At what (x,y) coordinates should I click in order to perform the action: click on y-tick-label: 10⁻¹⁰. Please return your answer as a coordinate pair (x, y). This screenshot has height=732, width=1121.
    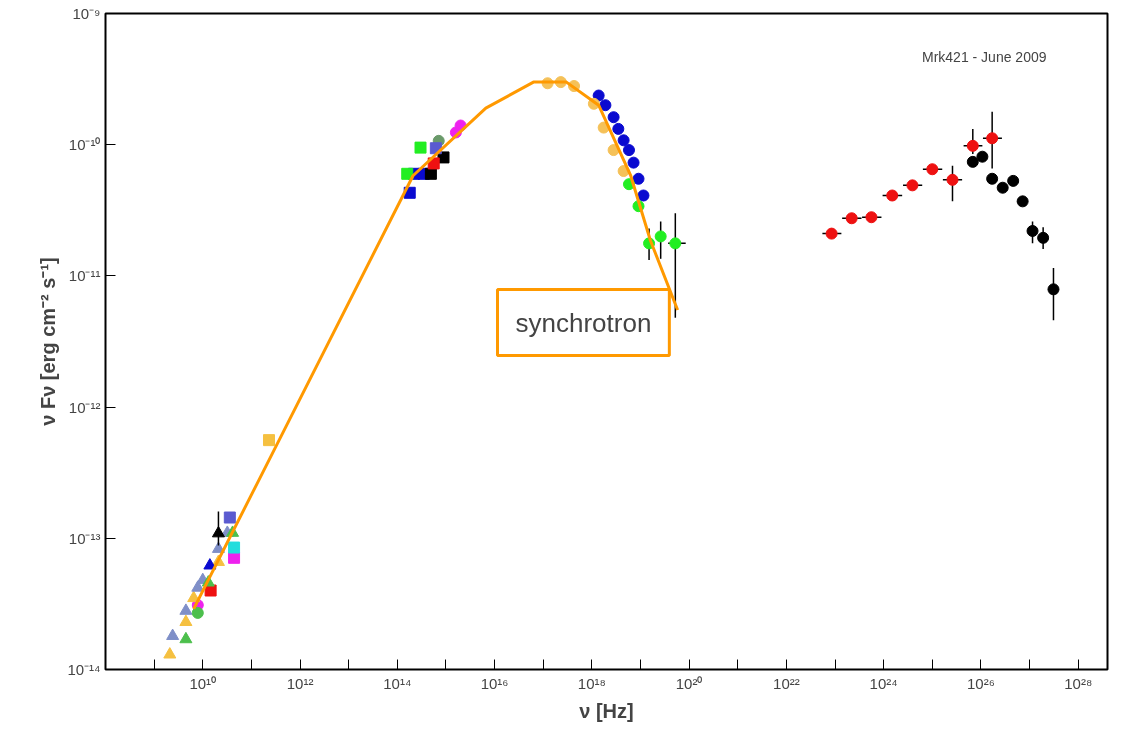
    Looking at the image, I should click on (84, 145).